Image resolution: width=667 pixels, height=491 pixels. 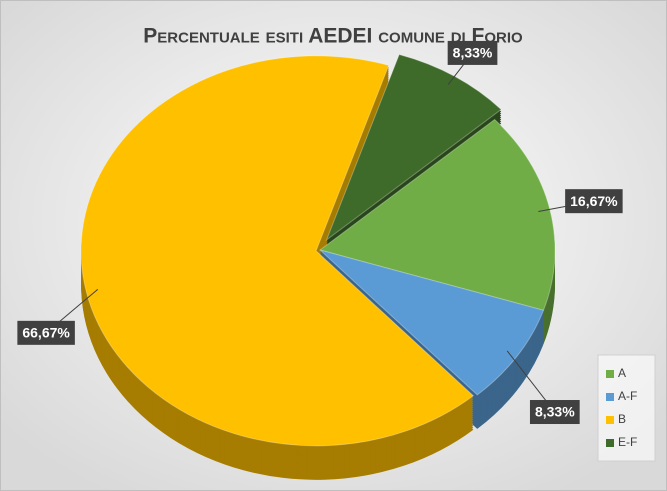 What do you see at coordinates (627, 396) in the screenshot?
I see `legend-label: A-F` at bounding box center [627, 396].